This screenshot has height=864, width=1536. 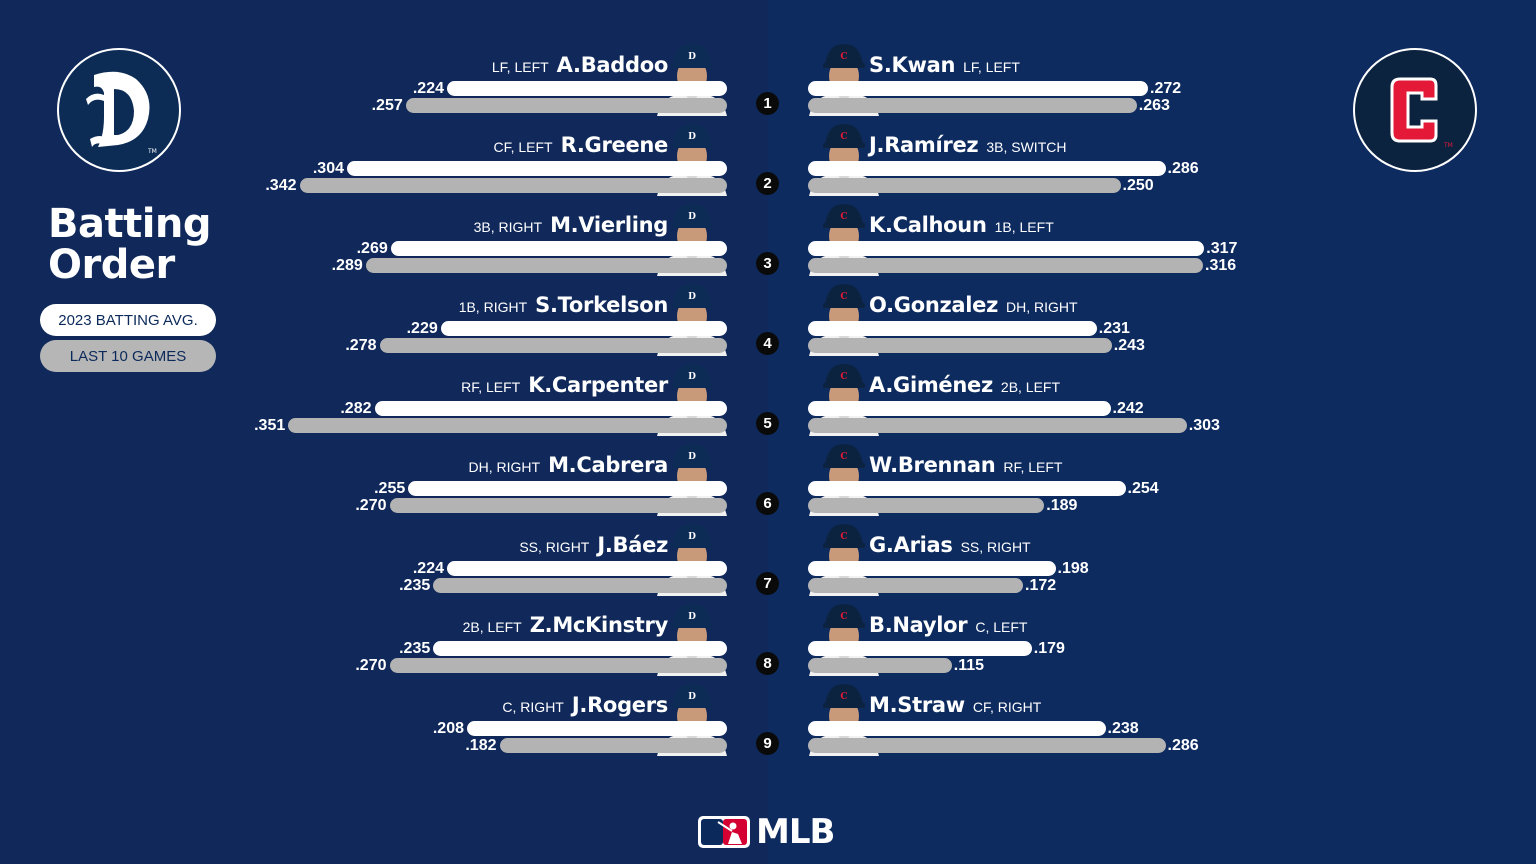 I want to click on player-position: CF, LEFT, so click(x=523, y=147).